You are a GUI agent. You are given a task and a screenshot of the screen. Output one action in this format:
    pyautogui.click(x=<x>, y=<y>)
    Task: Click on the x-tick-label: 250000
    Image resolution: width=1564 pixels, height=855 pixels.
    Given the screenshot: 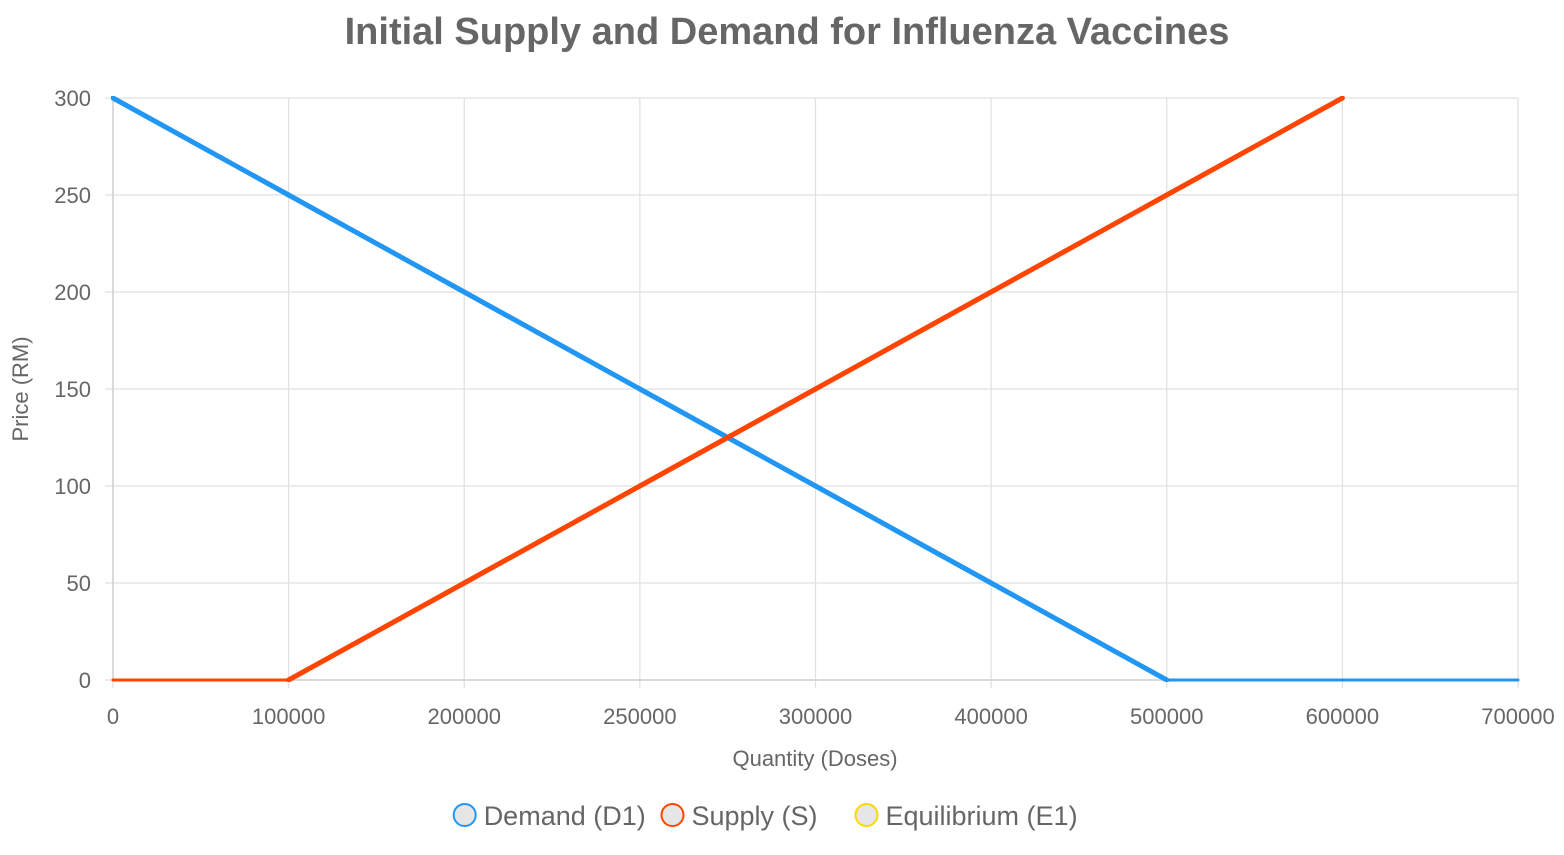 What is the action you would take?
    pyautogui.click(x=639, y=716)
    